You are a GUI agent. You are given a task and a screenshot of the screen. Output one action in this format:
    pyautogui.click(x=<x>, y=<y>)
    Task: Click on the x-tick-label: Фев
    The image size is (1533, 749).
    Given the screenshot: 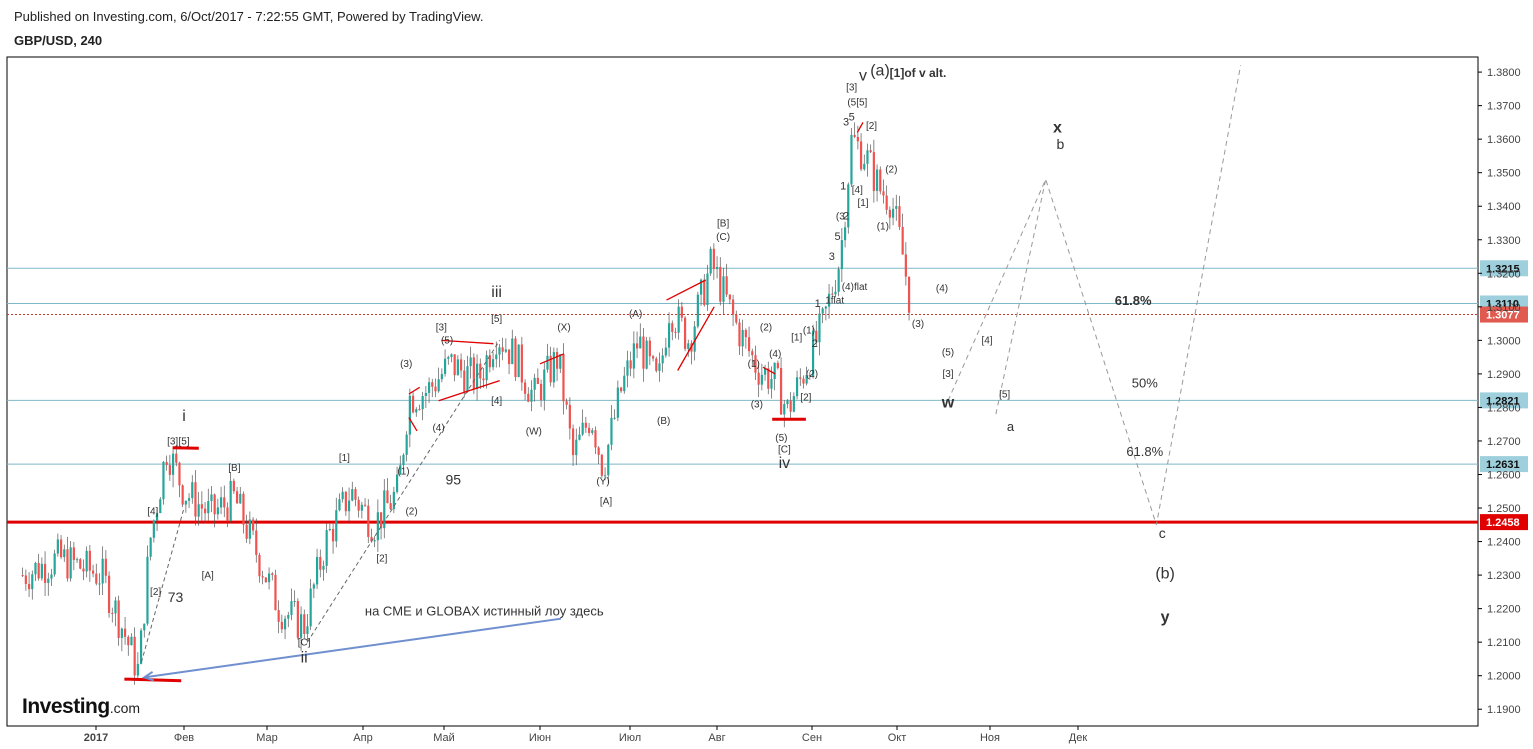 What is the action you would take?
    pyautogui.click(x=184, y=738)
    